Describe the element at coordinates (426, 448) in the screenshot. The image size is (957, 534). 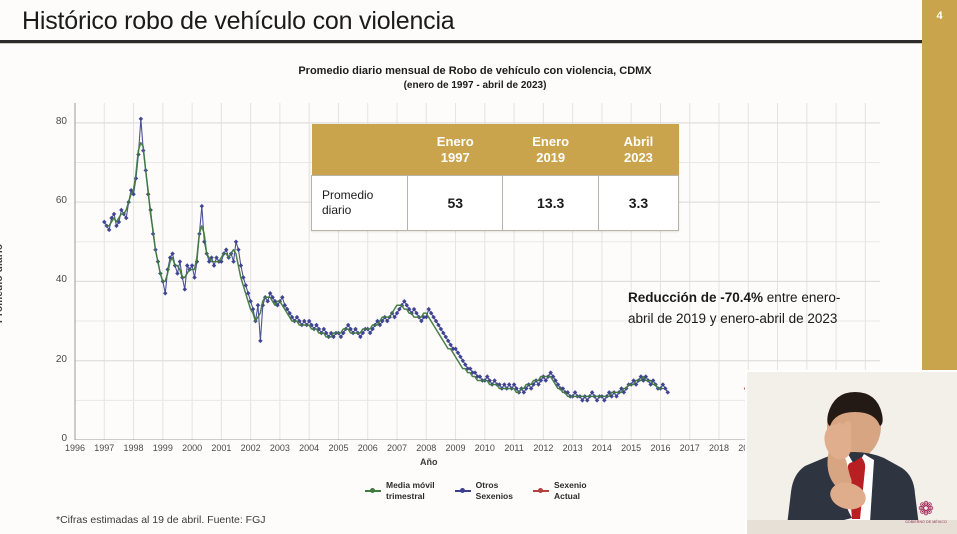
I see `x-tick-2008: 2008` at that location.